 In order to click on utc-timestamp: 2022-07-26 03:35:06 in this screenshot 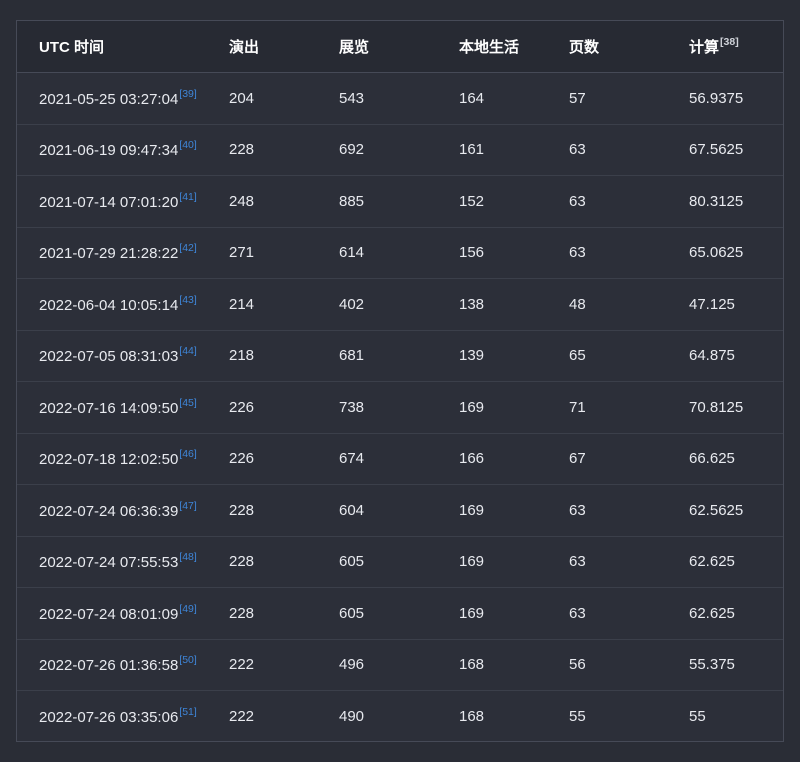, I will do `click(109, 718)`.